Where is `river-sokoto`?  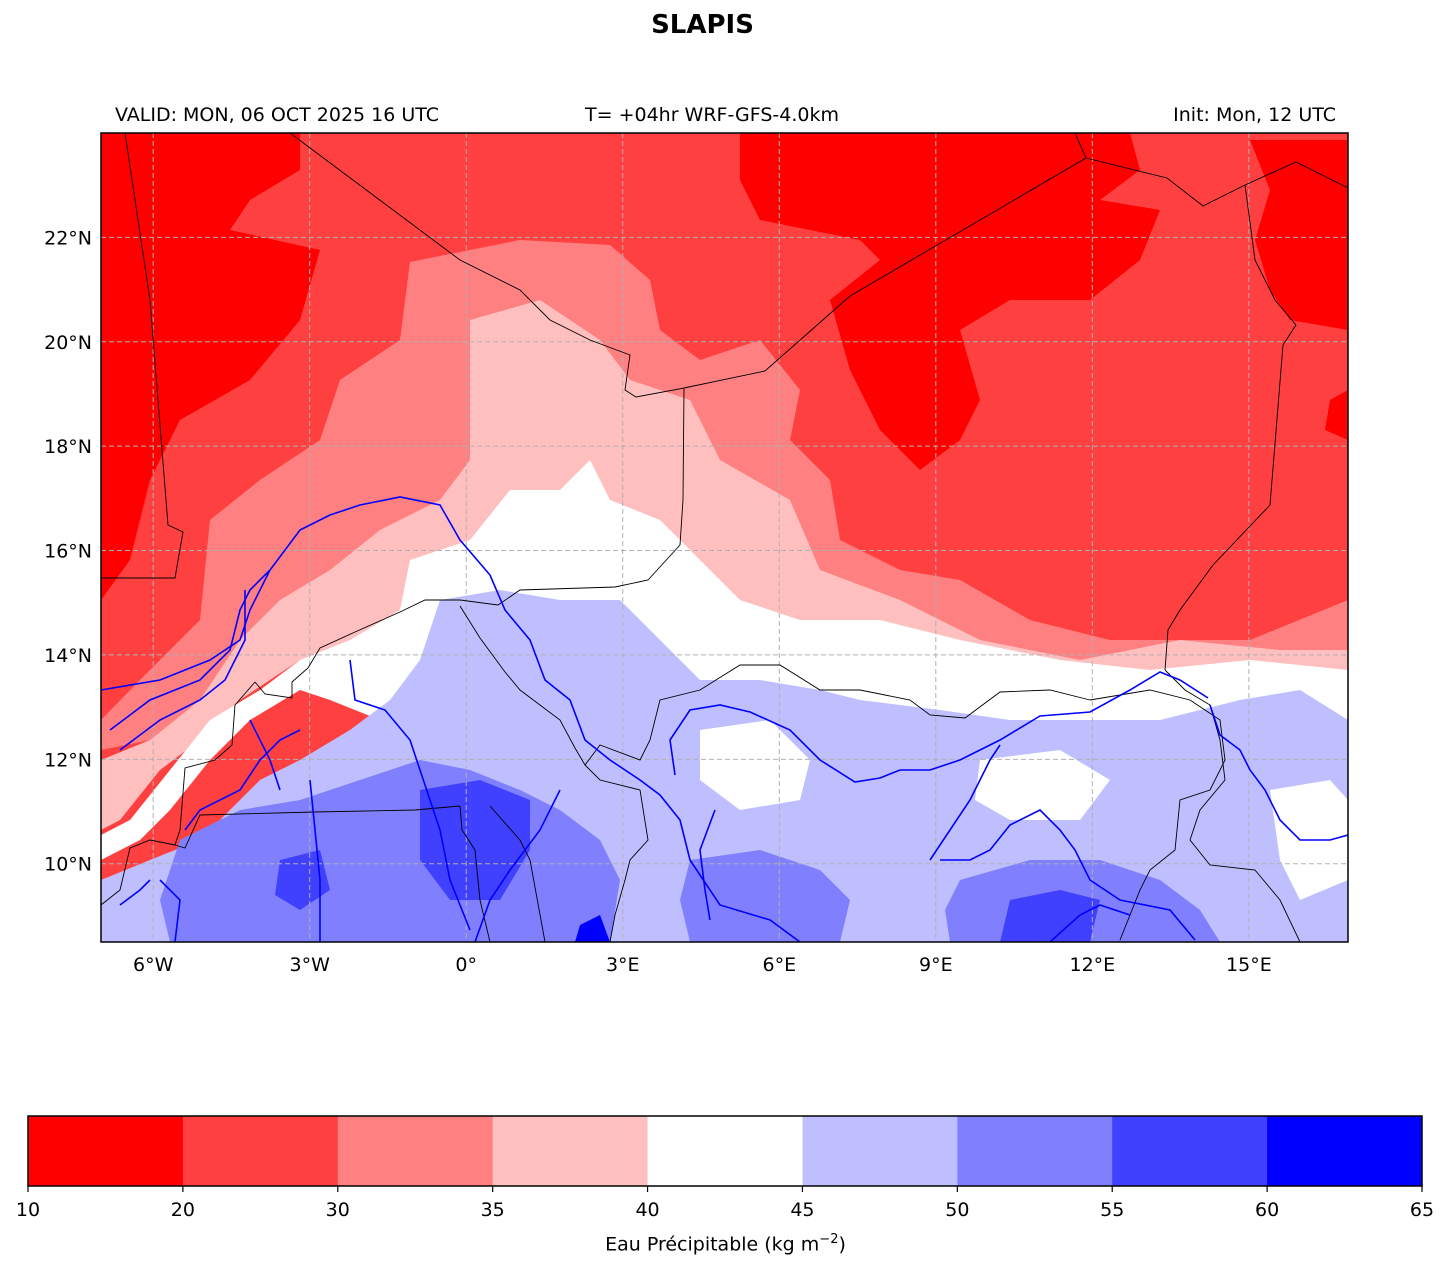
river-sokoto is located at coordinates (707, 865).